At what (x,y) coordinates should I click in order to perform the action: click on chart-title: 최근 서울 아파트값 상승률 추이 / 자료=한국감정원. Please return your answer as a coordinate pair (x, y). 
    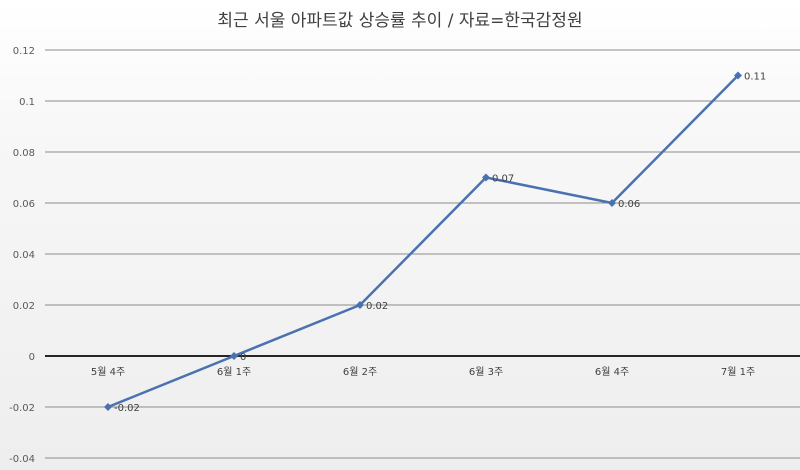
    Looking at the image, I should click on (400, 21).